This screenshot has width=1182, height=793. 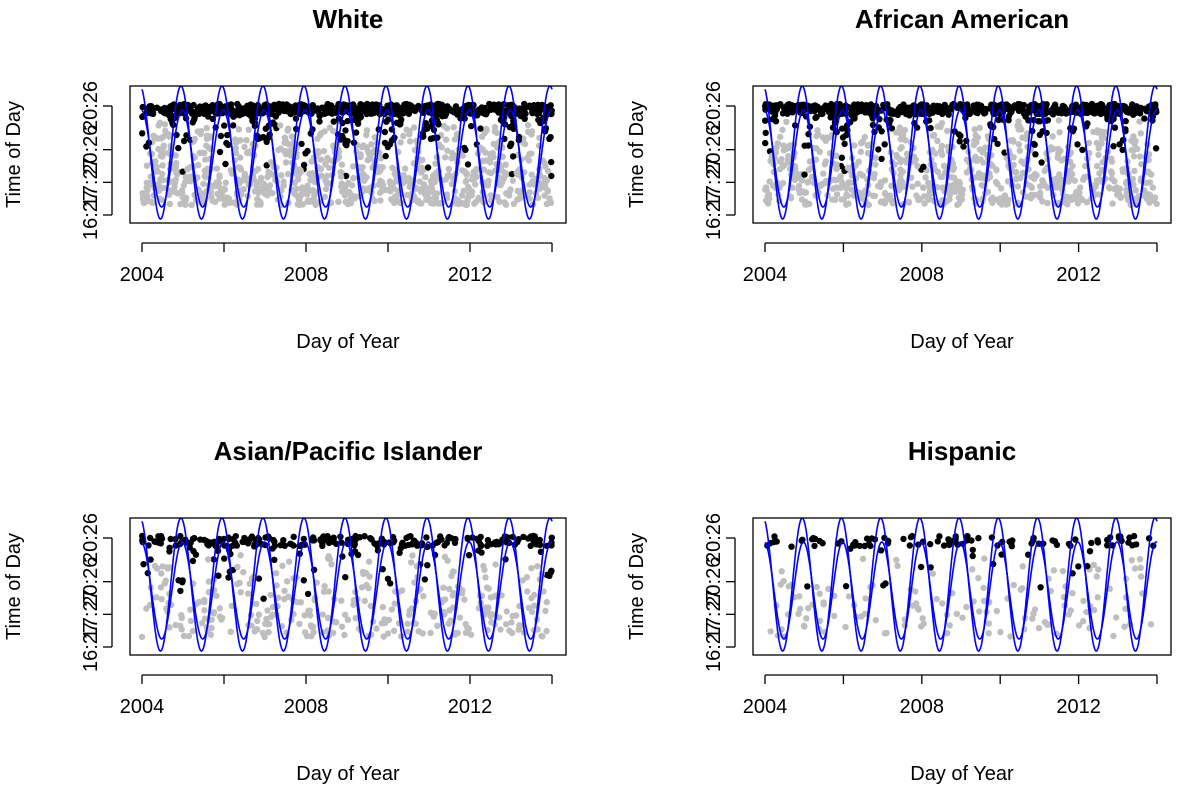 What do you see at coordinates (962, 774) in the screenshot?
I see `x-axis-label: Day of Year` at bounding box center [962, 774].